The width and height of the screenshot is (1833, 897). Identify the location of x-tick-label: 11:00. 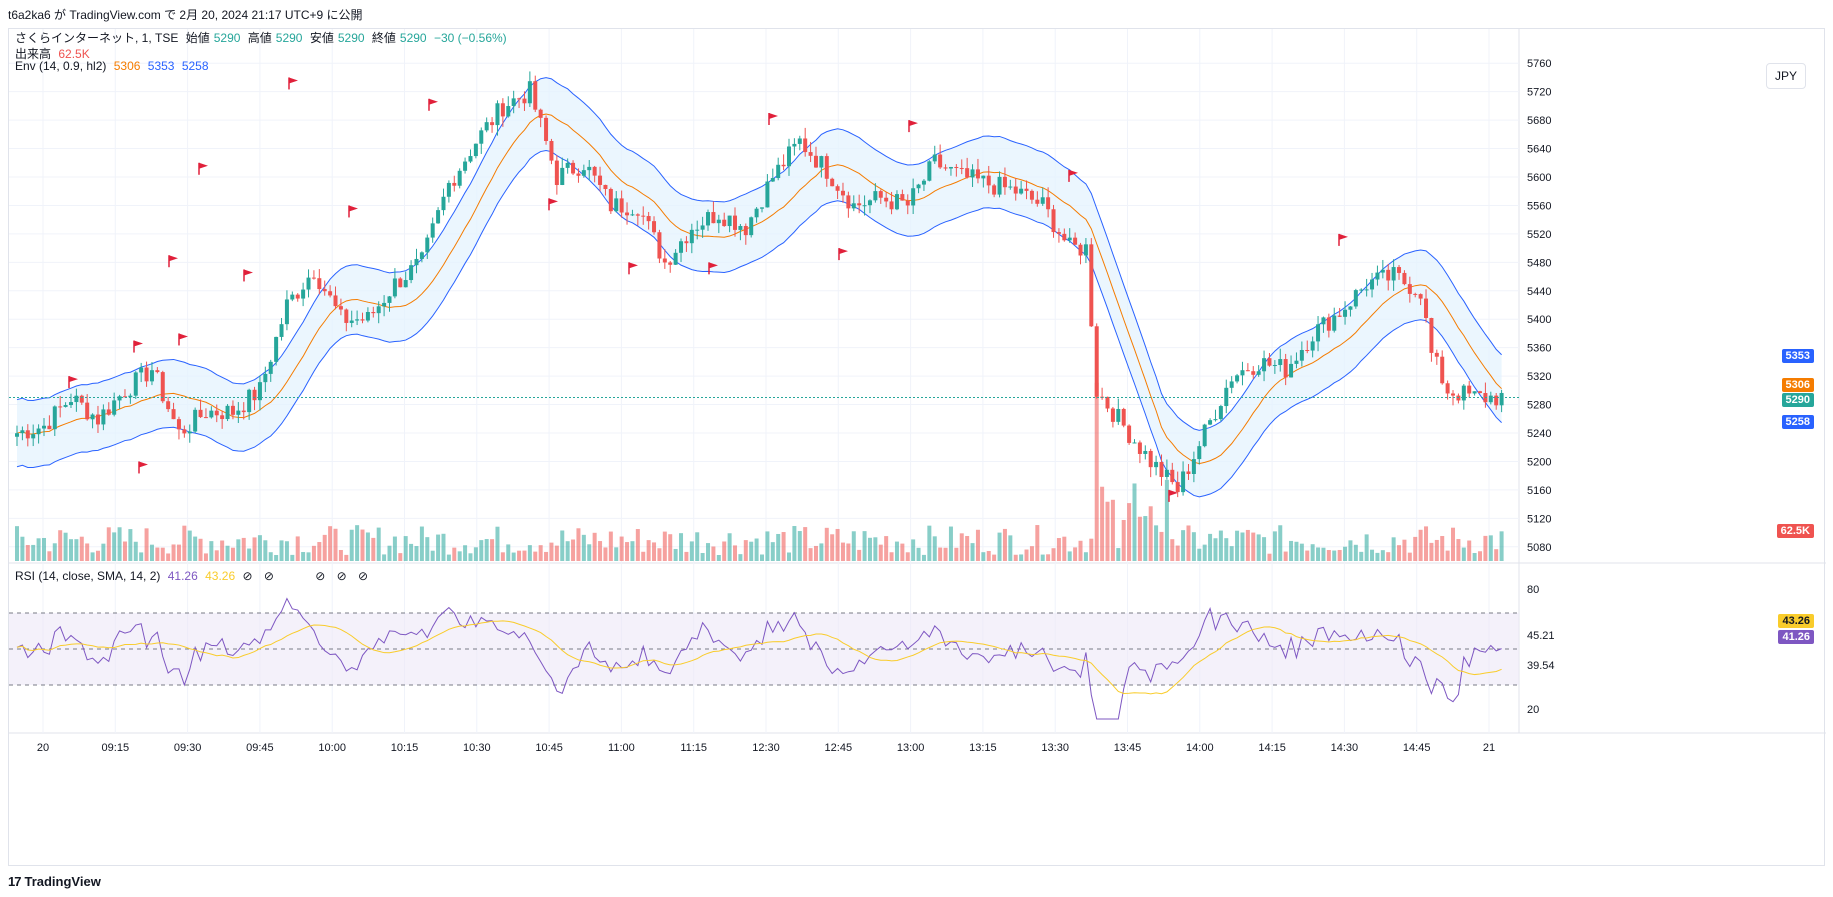
(621, 748).